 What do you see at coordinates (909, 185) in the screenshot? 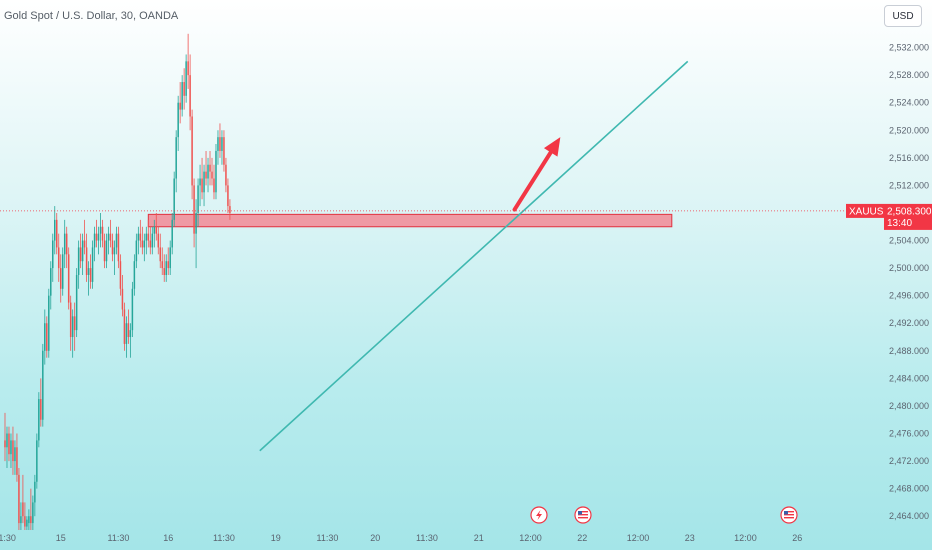
I see `price-tick-label: 2,512.000` at bounding box center [909, 185].